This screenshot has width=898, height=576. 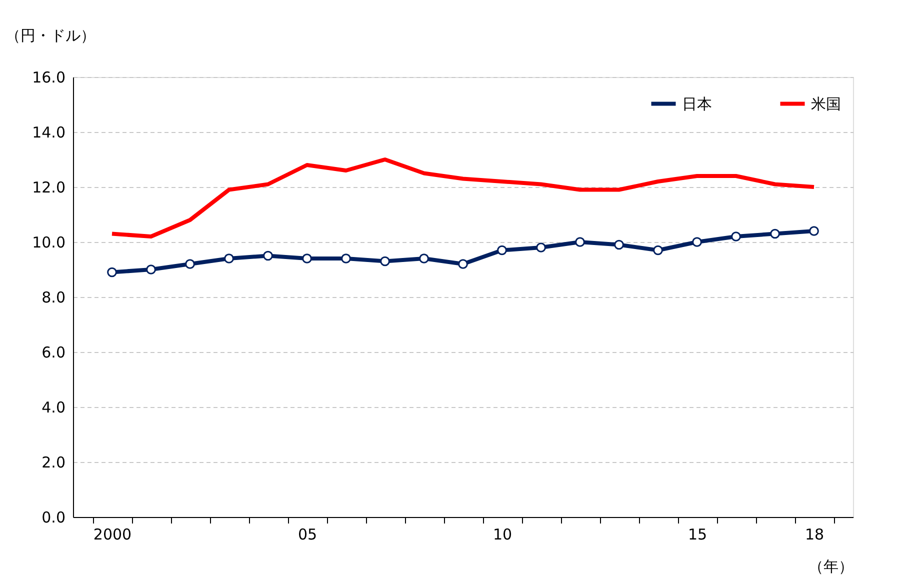 I want to click on y-tick-label: 14.0, so click(x=49, y=133).